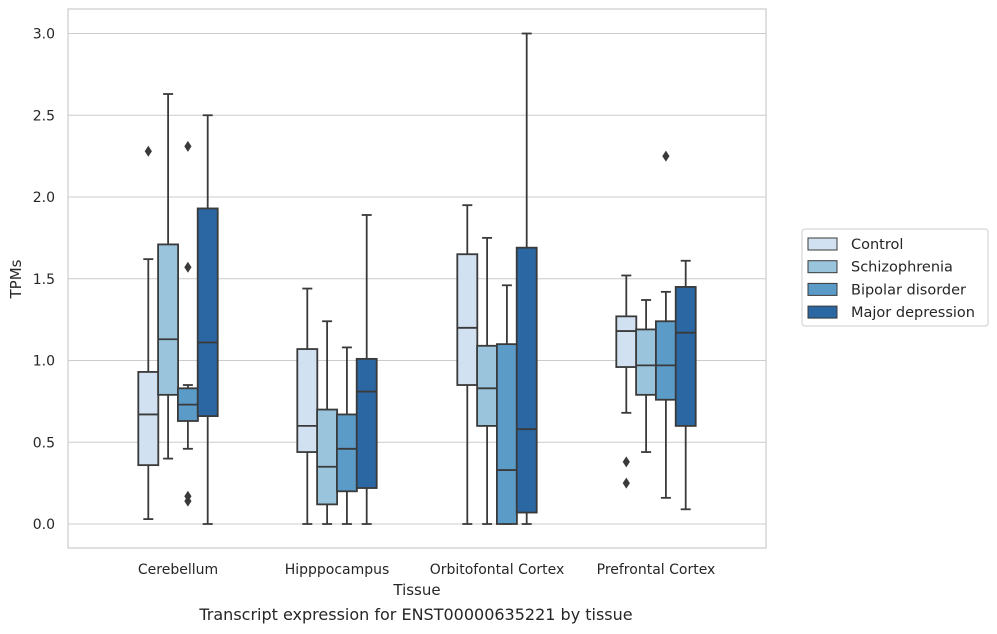  Describe the element at coordinates (44, 116) in the screenshot. I see `y-tick-label: 2.5` at that location.